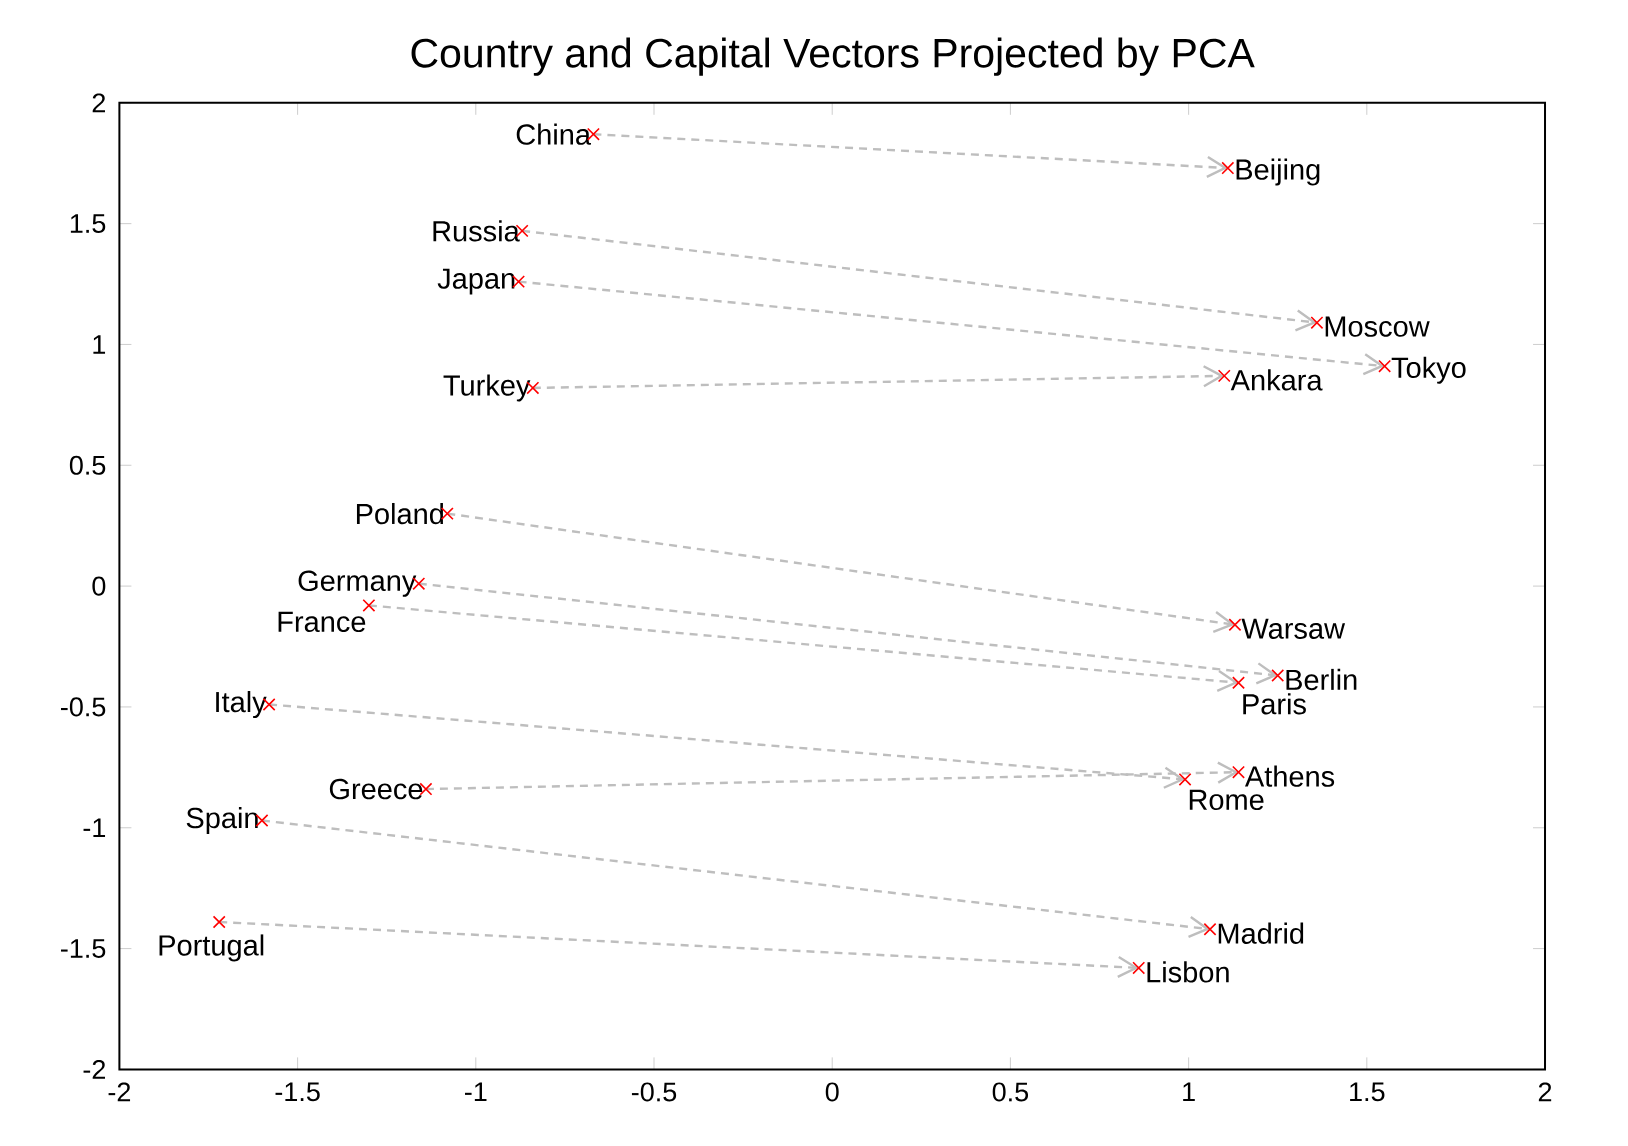 Image resolution: width=1628 pixels, height=1146 pixels. Describe the element at coordinates (1367, 1092) in the screenshot. I see `x-tick-label: 1.5` at that location.